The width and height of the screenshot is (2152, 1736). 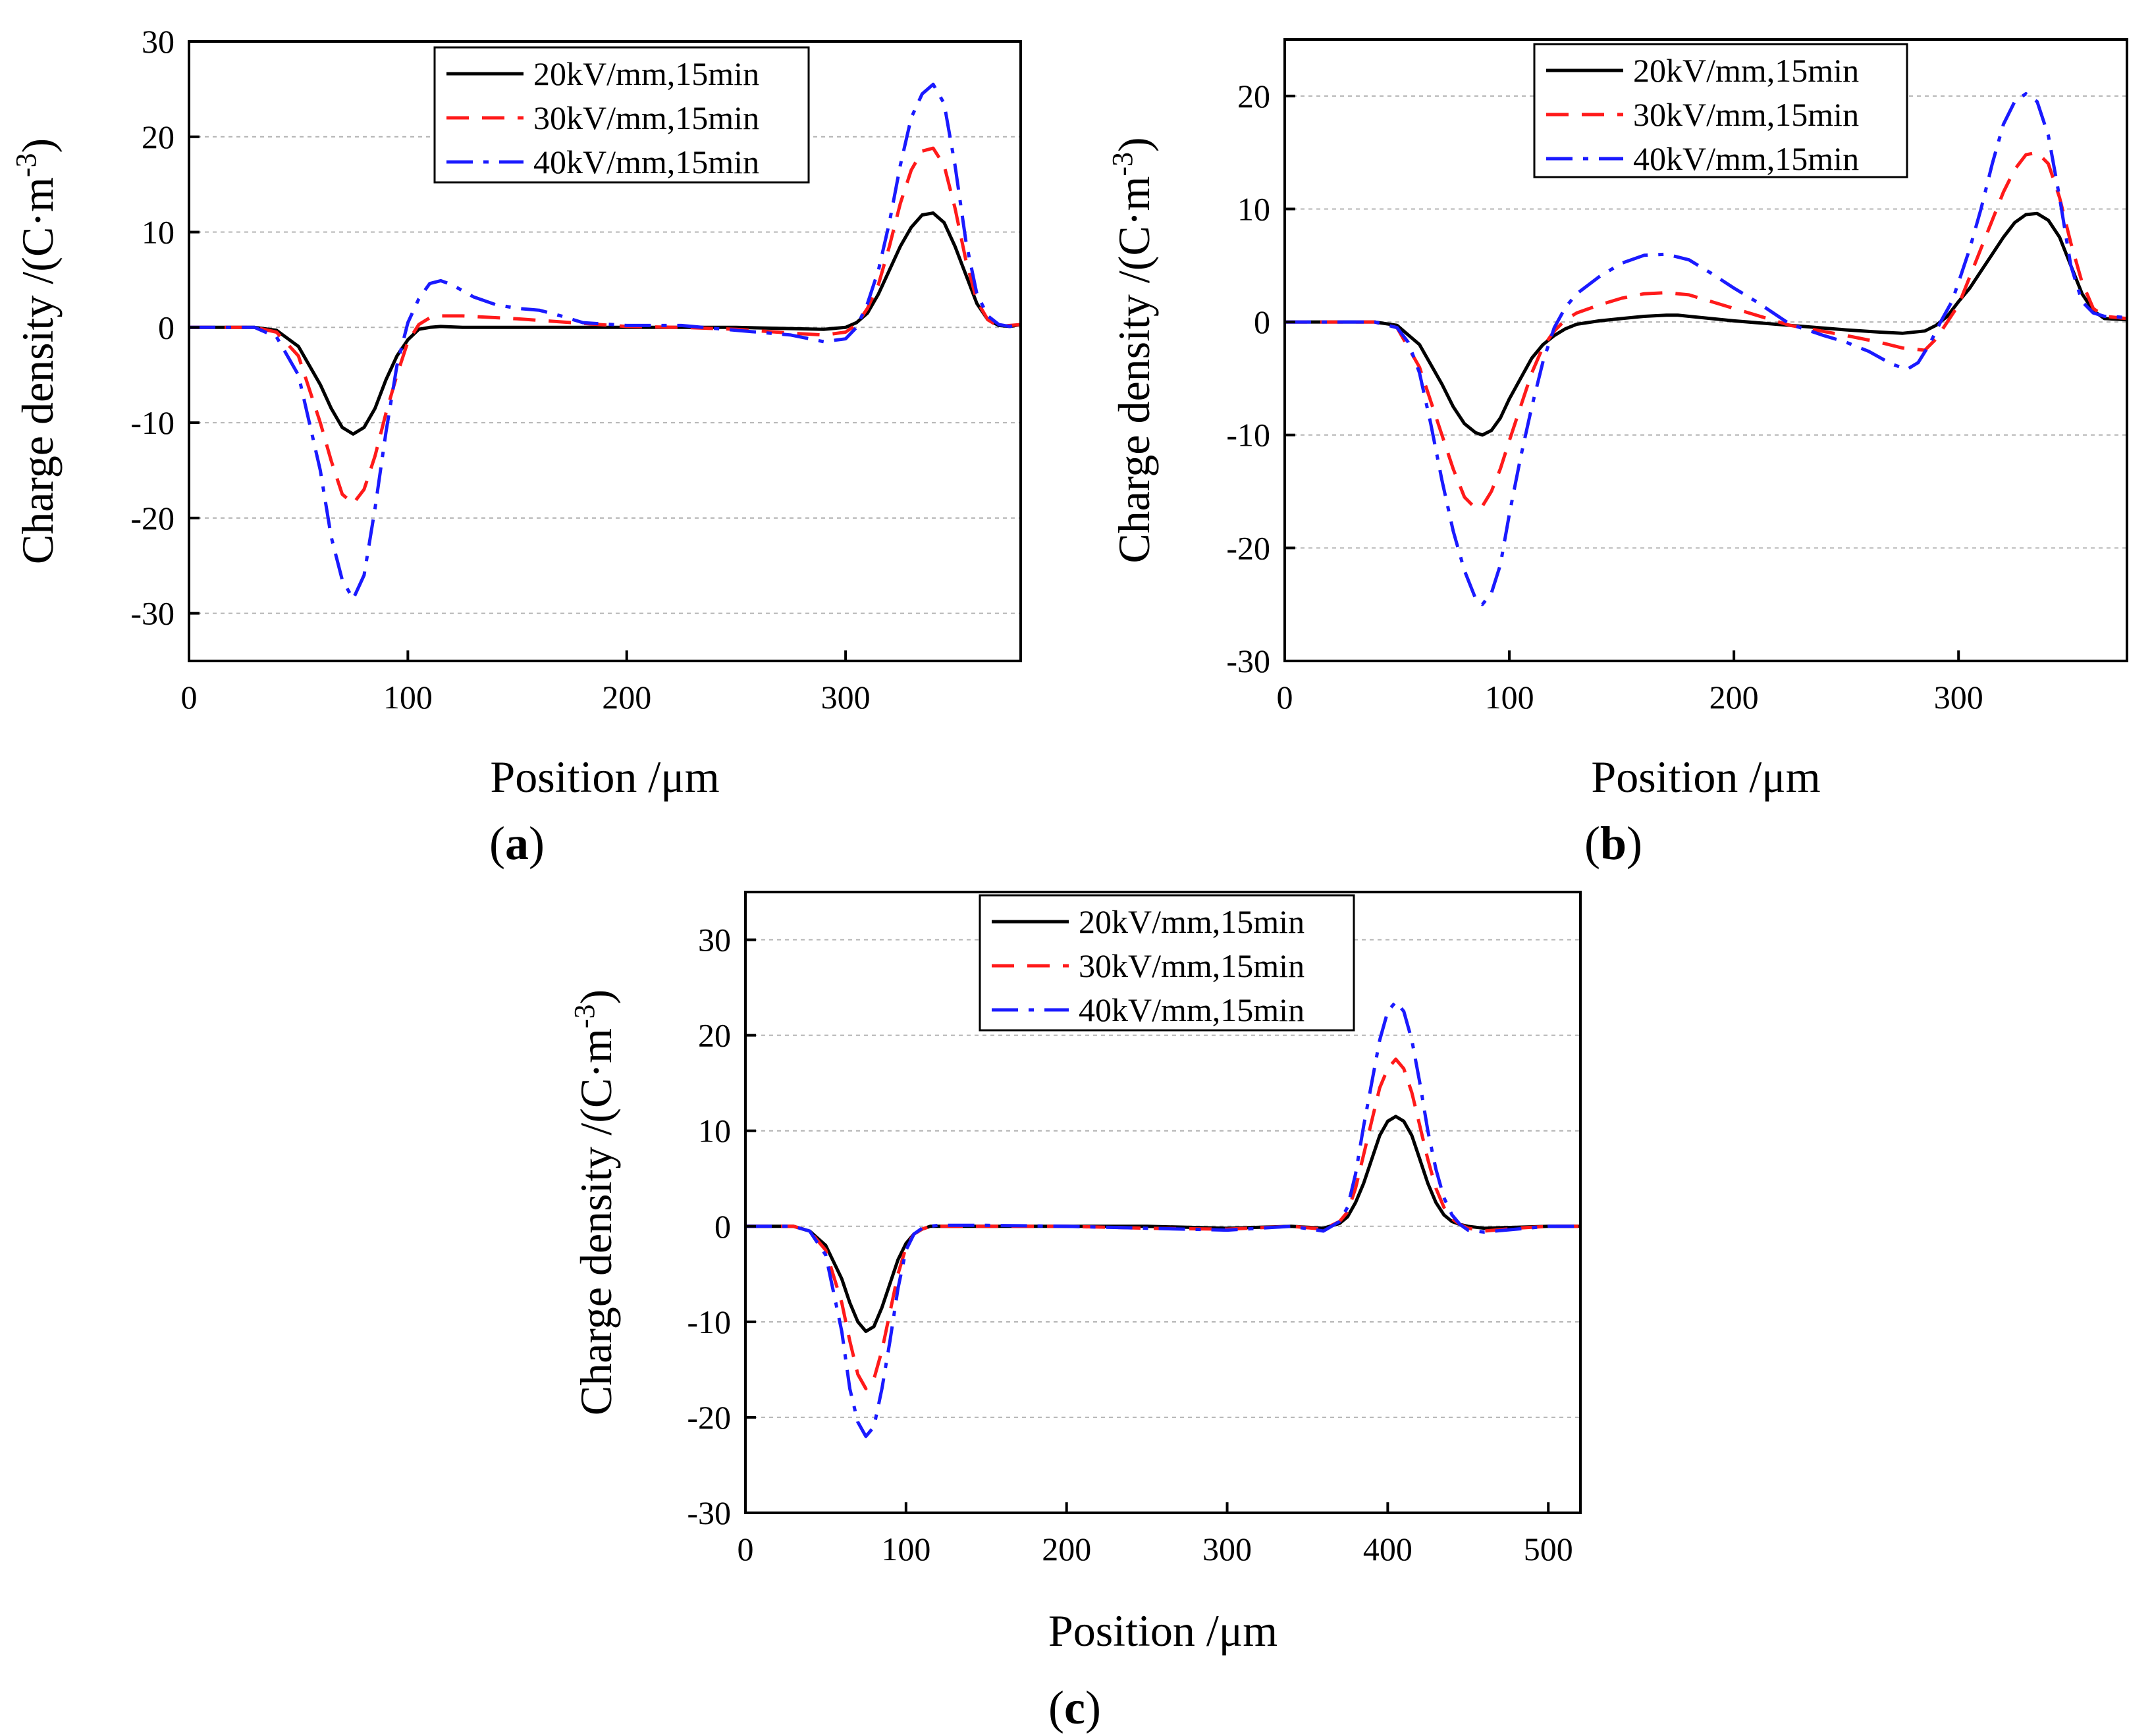 I want to click on panel-label-c: (c), so click(x=1074, y=1707).